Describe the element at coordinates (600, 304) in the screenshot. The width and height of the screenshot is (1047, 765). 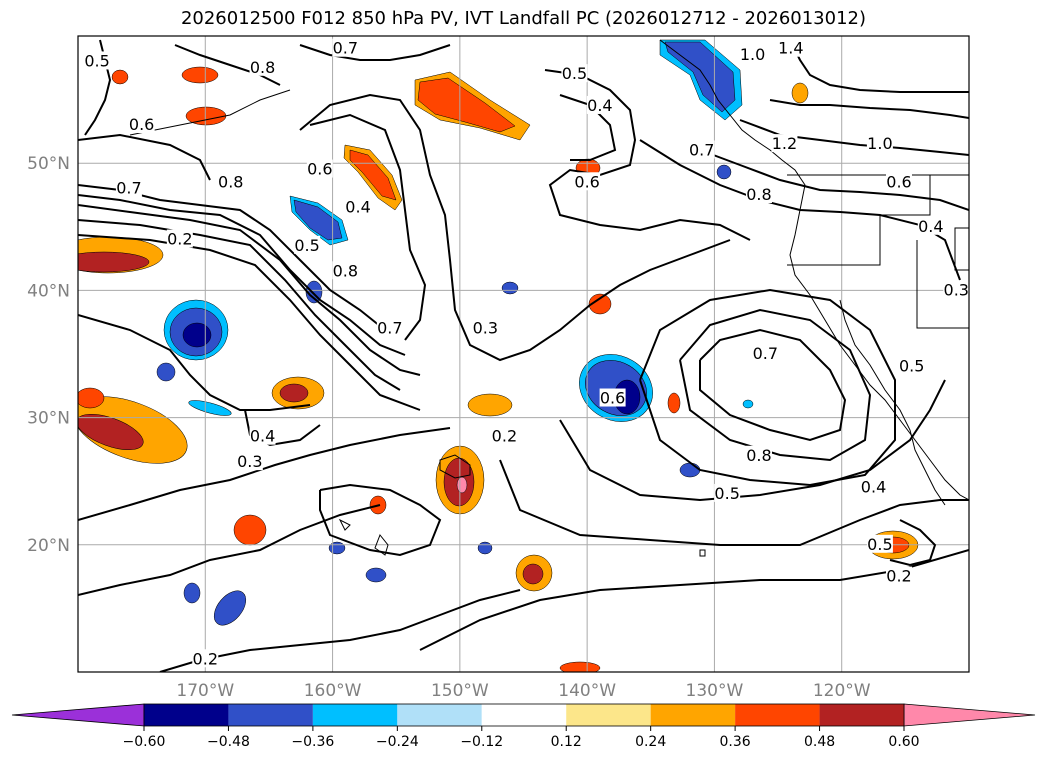
I see `pos-fill-139w-38n` at that location.